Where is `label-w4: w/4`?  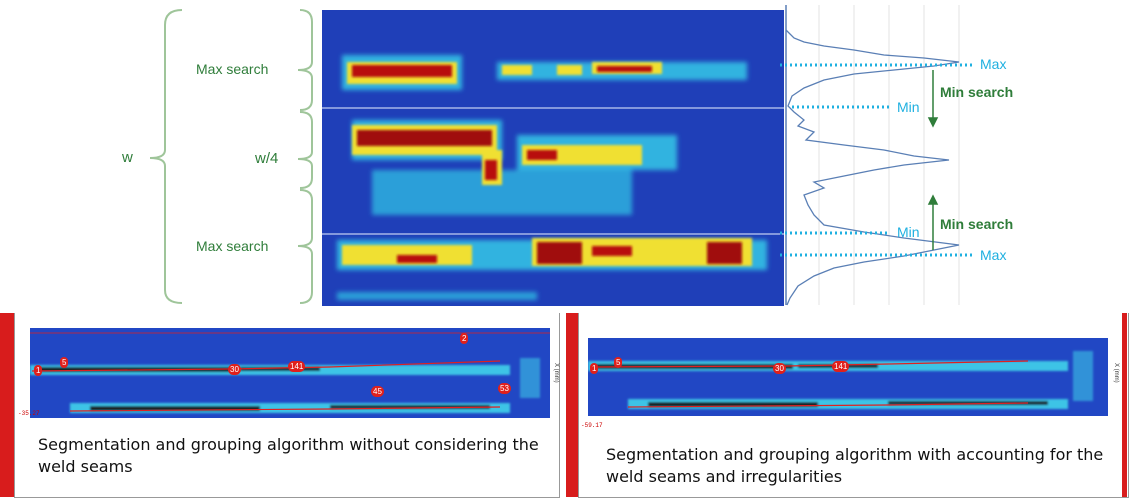
label-w4: w/4 is located at coordinates (267, 158).